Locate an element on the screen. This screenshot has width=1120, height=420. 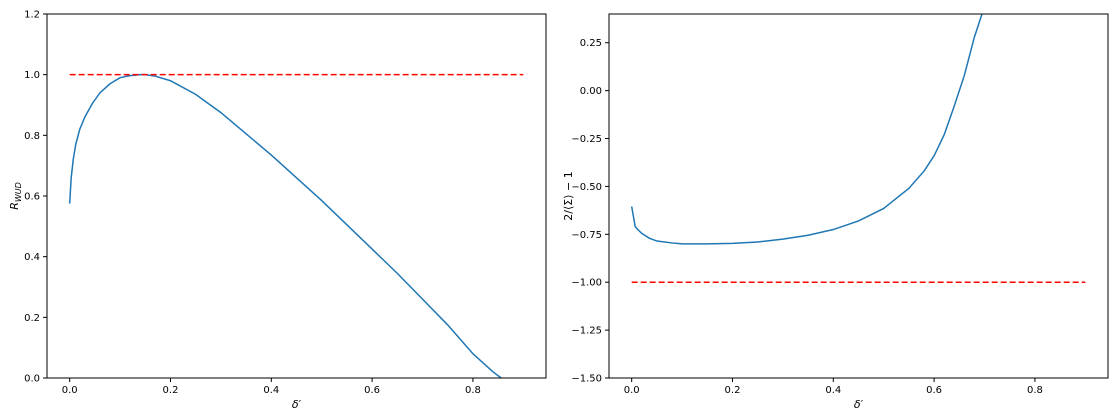
left-x-tick-label: 0.2 is located at coordinates (171, 390).